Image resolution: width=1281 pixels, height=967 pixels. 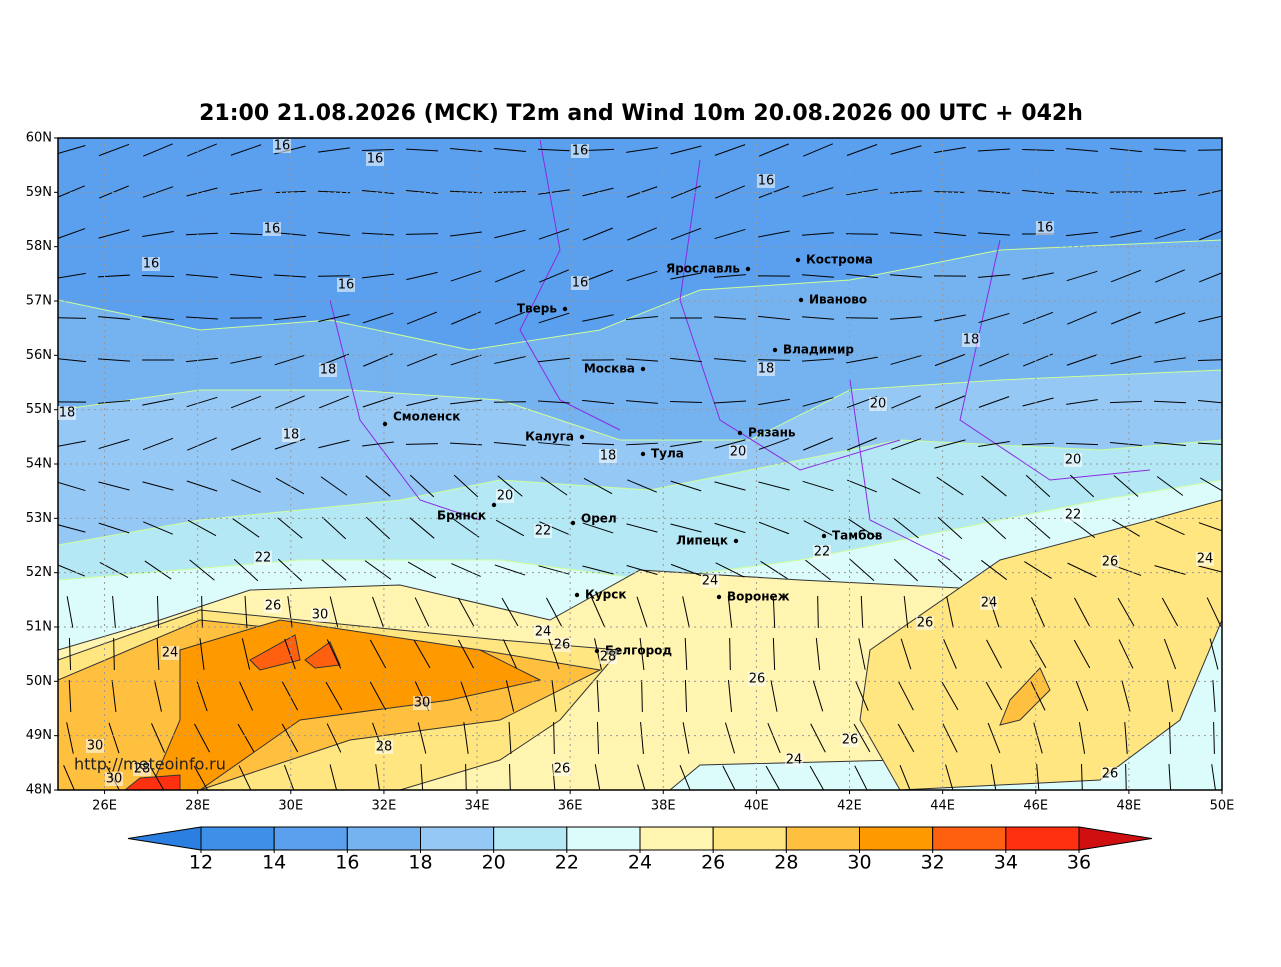 I want to click on x-tick-label: 50E, so click(x=1222, y=806).